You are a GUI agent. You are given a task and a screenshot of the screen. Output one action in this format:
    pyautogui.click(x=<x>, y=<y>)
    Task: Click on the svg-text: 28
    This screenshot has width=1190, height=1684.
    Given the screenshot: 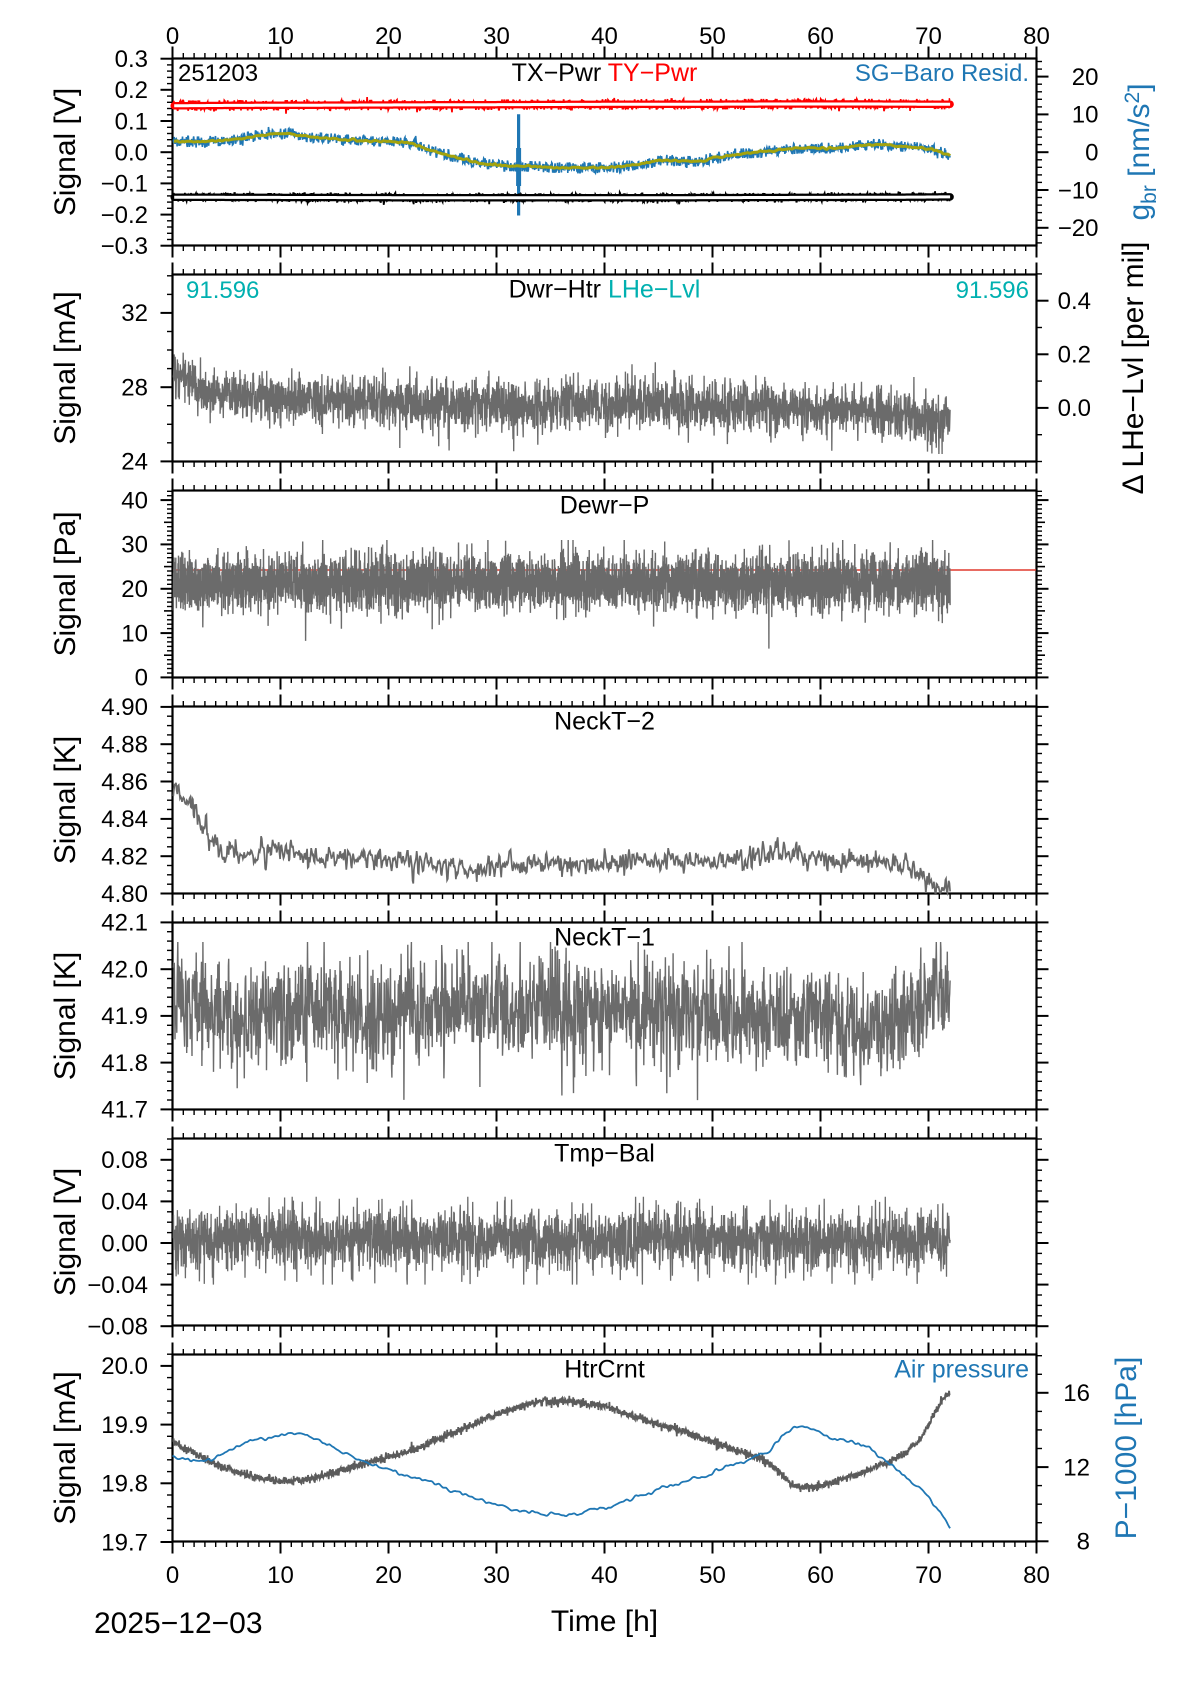 What is the action you would take?
    pyautogui.click(x=134, y=388)
    